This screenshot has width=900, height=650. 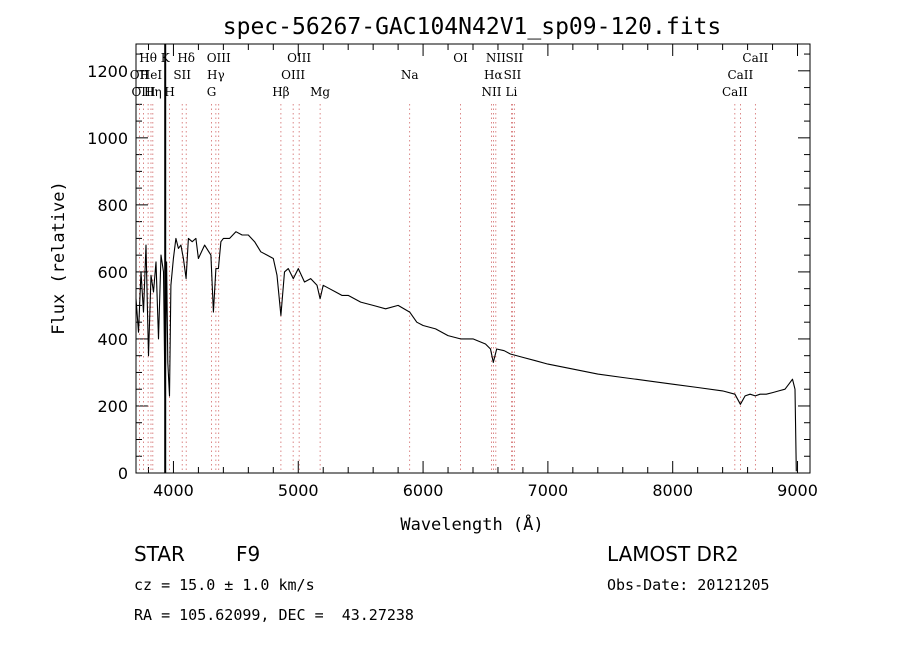 I want to click on y-tick-label: 800, so click(x=112, y=205).